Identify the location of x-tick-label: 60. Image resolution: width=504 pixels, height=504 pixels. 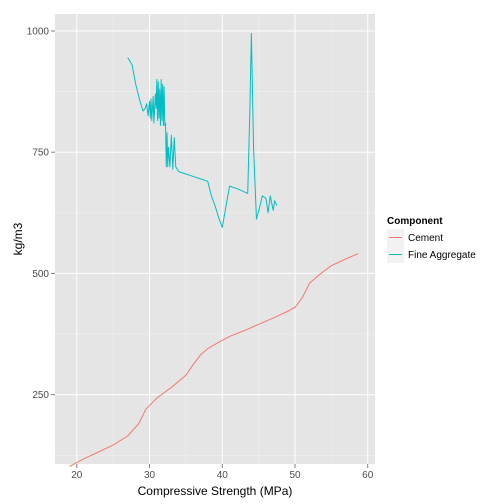
(368, 475).